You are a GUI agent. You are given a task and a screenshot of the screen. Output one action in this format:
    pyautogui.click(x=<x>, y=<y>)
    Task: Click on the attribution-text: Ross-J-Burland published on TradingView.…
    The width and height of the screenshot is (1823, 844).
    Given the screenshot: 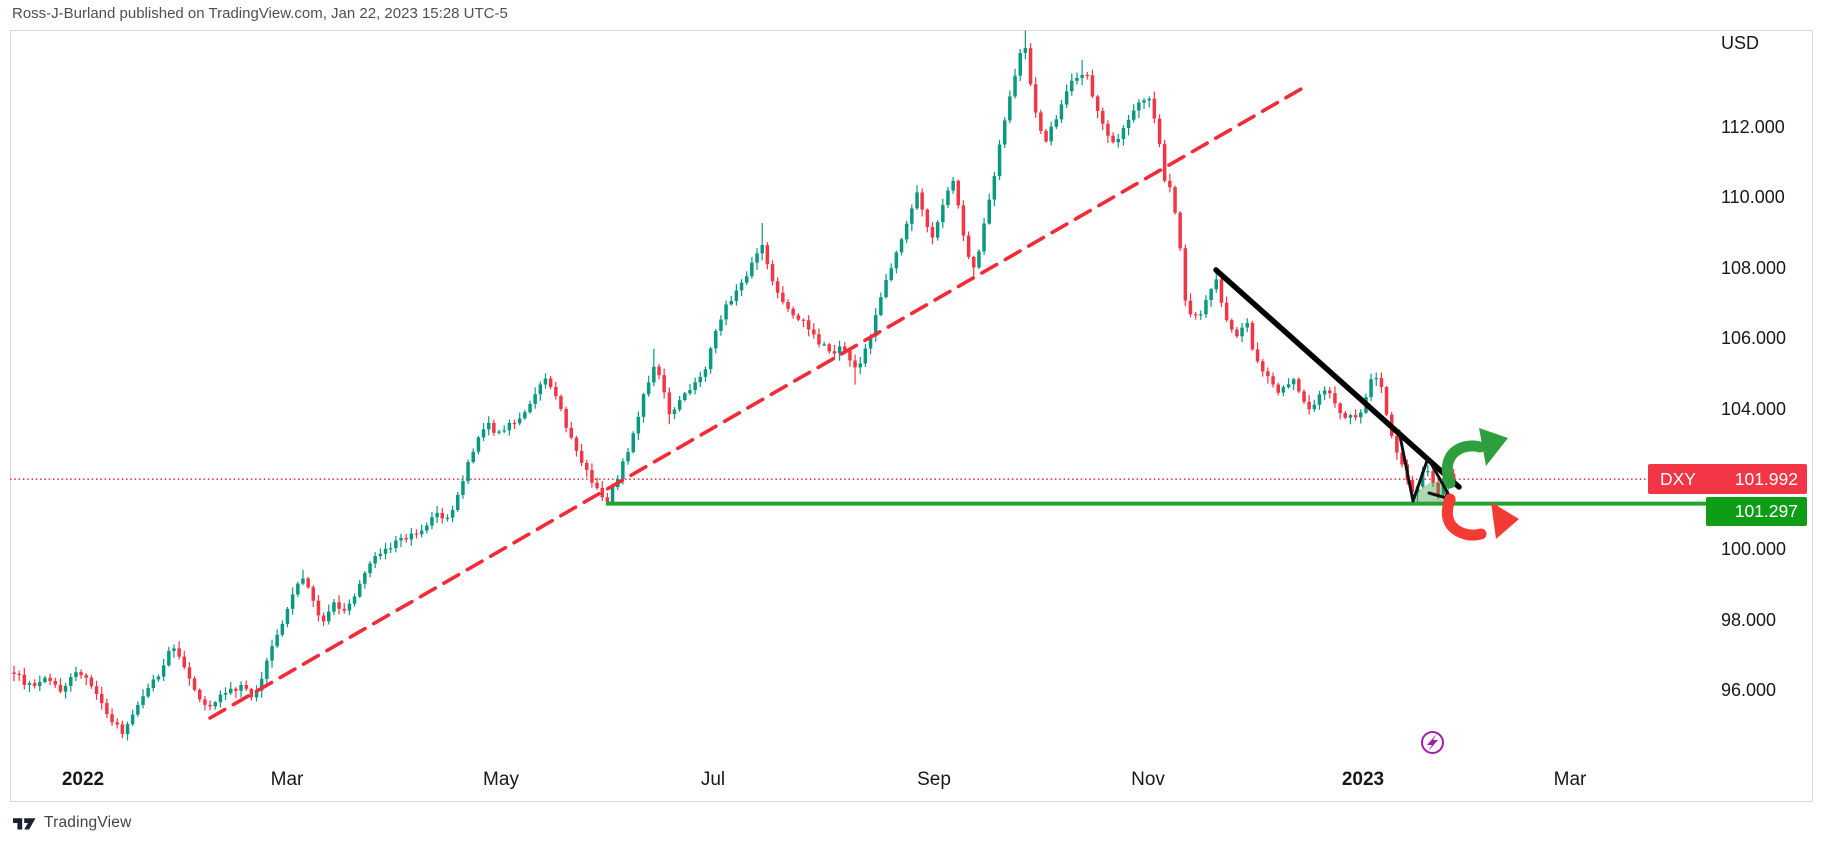 What is the action you would take?
    pyautogui.click(x=260, y=13)
    